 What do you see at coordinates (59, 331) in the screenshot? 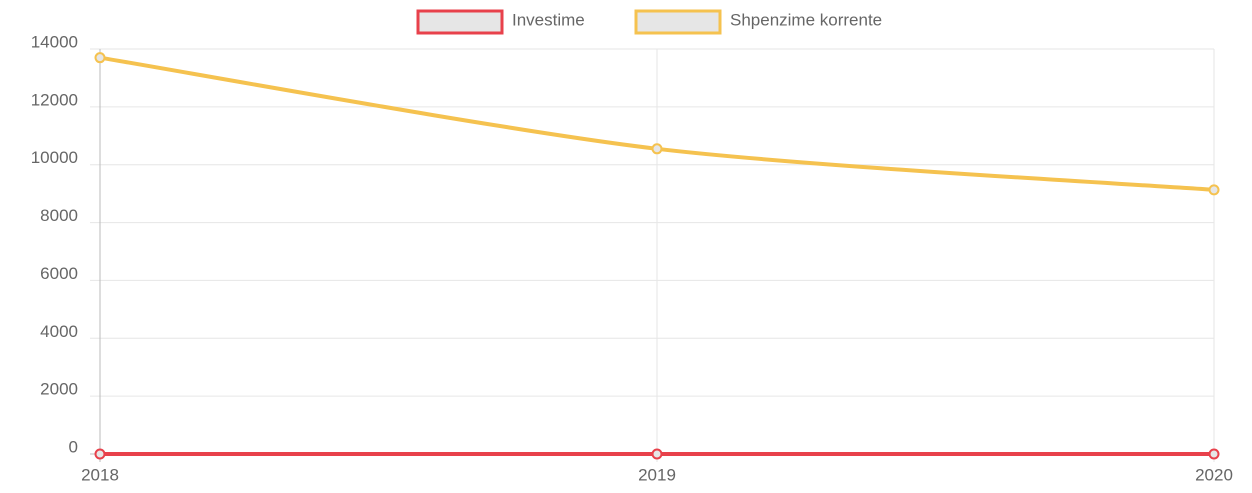
I see `y-tick-label: 4000` at bounding box center [59, 331].